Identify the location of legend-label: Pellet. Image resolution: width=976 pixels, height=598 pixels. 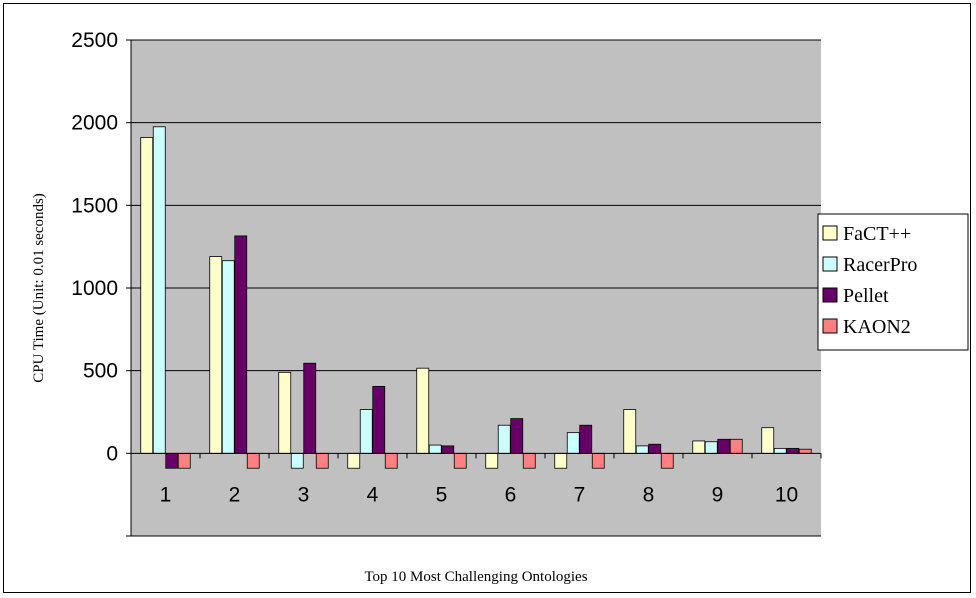
(866, 296).